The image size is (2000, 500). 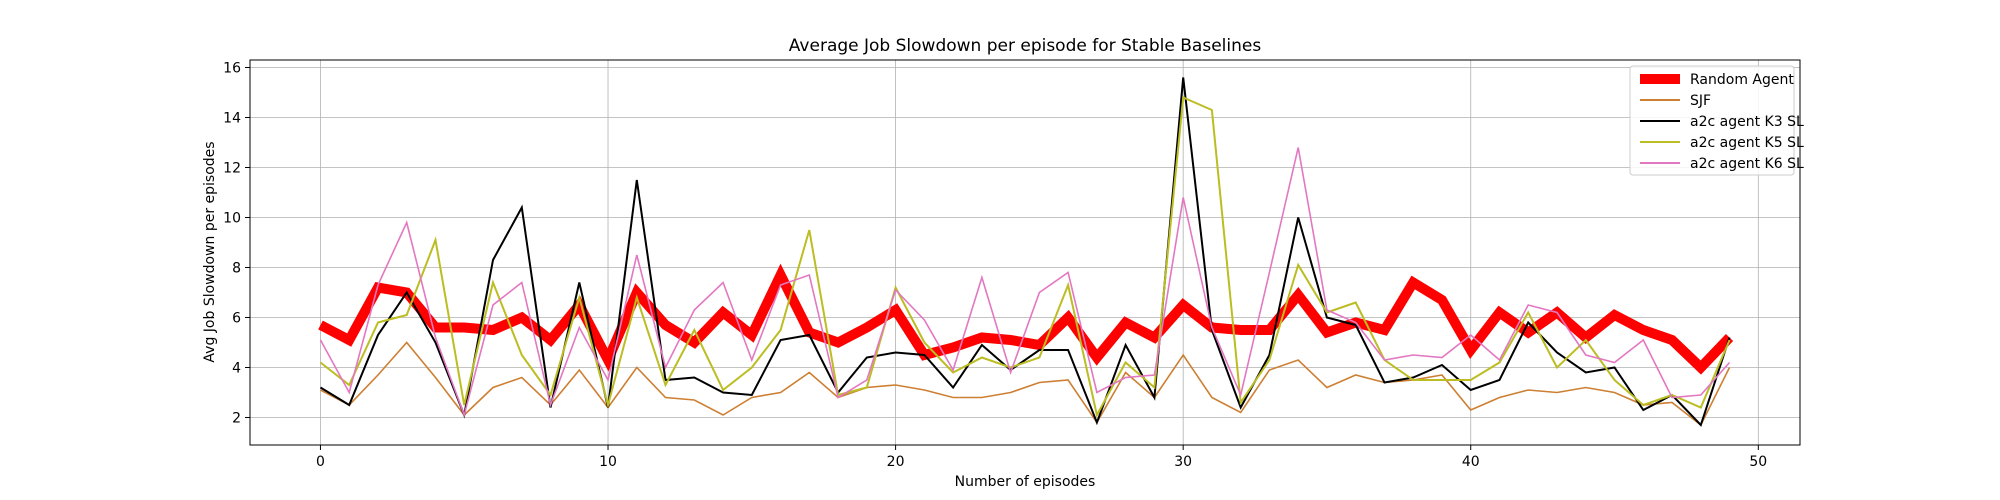 I want to click on y-axis-label: Avg Job Slowdown per episodes, so click(x=210, y=251).